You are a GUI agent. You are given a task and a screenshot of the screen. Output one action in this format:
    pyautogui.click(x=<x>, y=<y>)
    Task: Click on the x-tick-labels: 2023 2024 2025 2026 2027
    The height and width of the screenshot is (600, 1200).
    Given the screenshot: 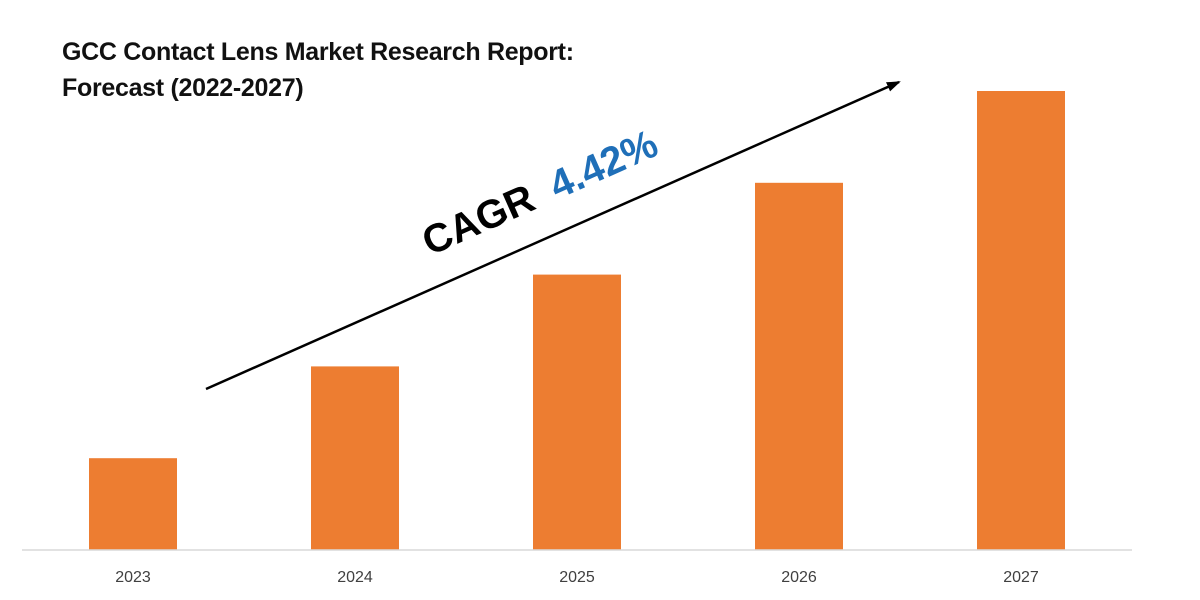 What is the action you would take?
    pyautogui.click(x=577, y=577)
    